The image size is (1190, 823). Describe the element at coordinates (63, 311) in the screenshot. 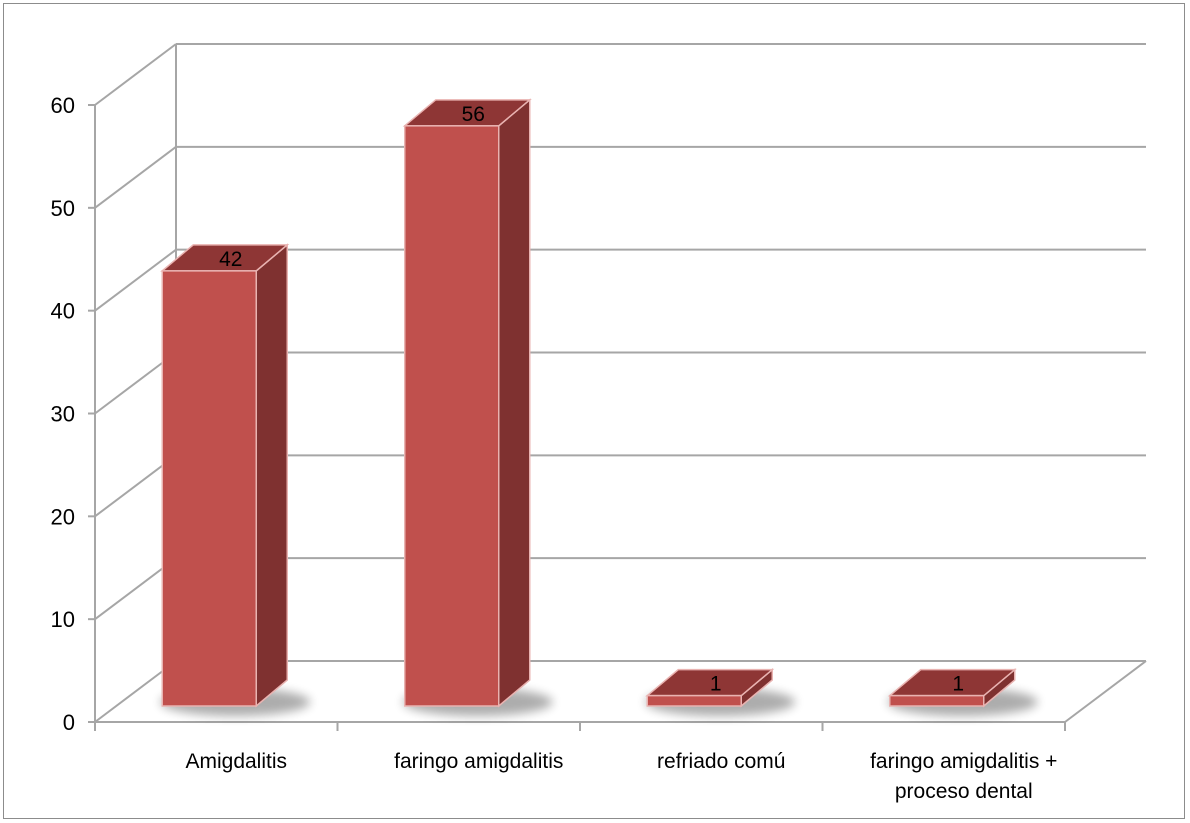

I see `y-tick-label: 40` at that location.